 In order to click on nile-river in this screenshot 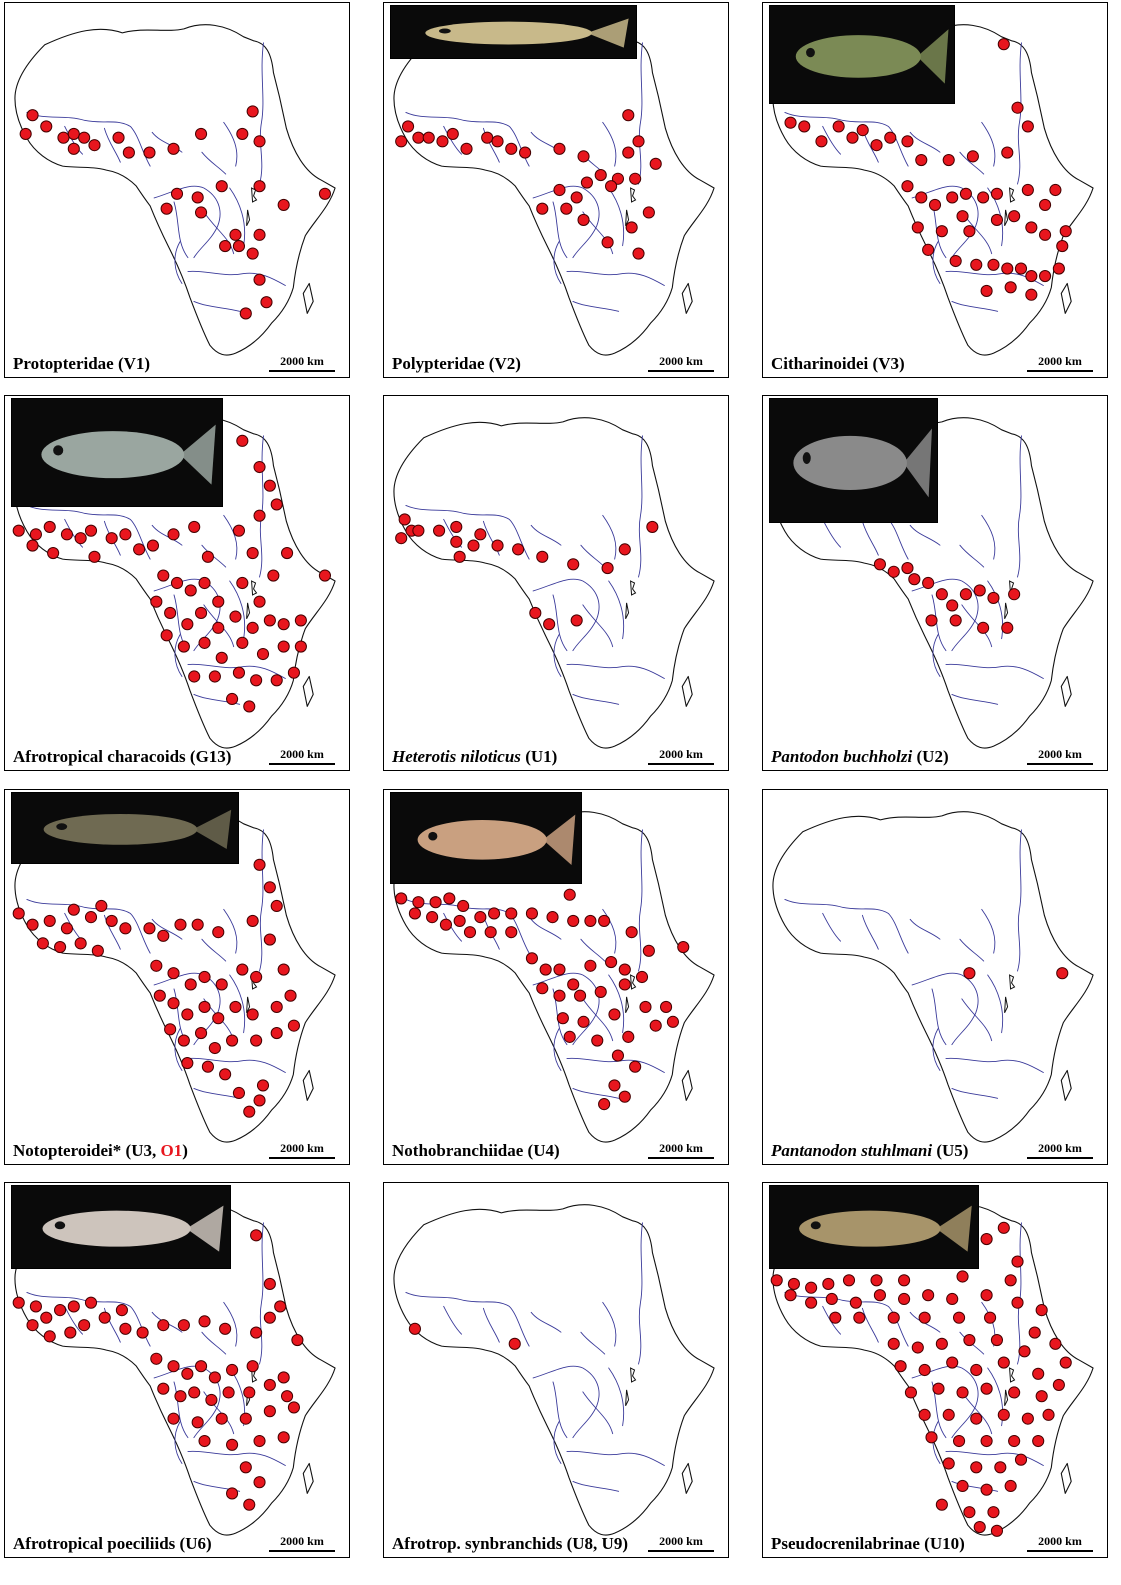, I will do `click(1019, 1293)`.